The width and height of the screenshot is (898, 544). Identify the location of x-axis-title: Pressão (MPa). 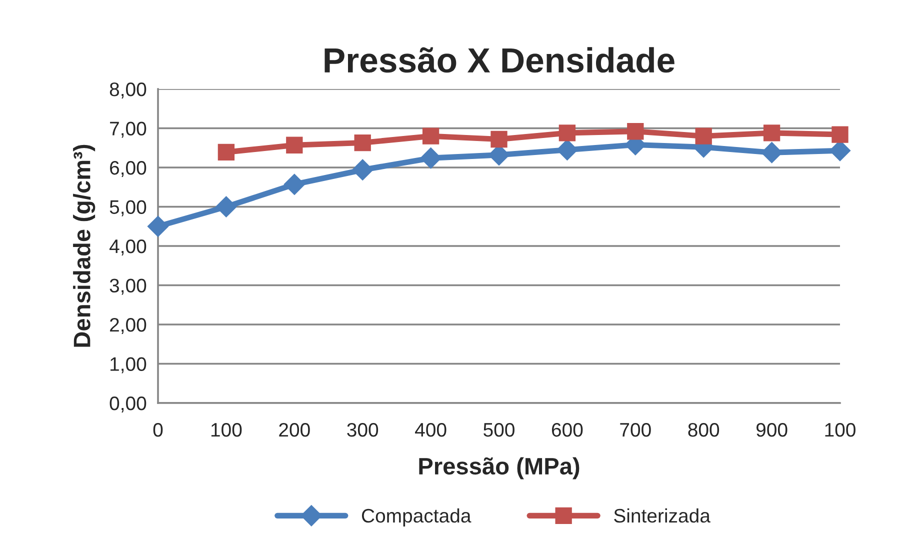
(499, 468).